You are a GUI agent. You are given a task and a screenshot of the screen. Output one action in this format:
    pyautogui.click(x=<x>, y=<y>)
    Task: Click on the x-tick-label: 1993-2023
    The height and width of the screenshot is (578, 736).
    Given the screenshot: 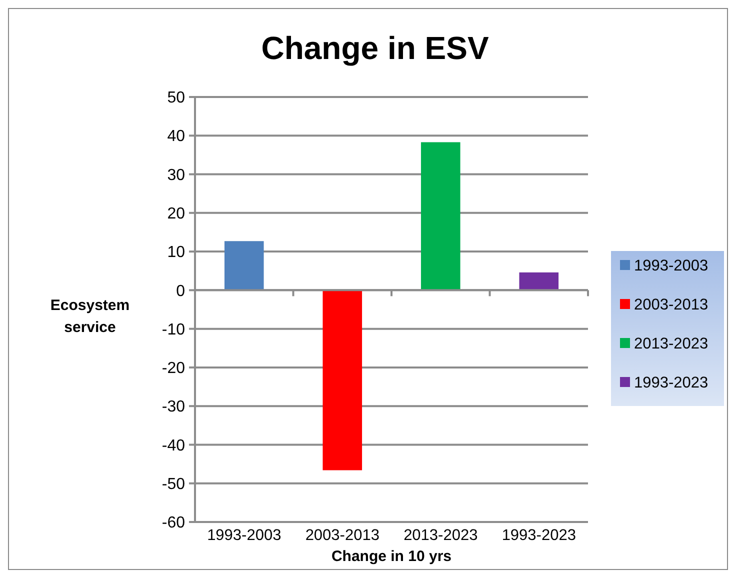 What is the action you would take?
    pyautogui.click(x=539, y=535)
    